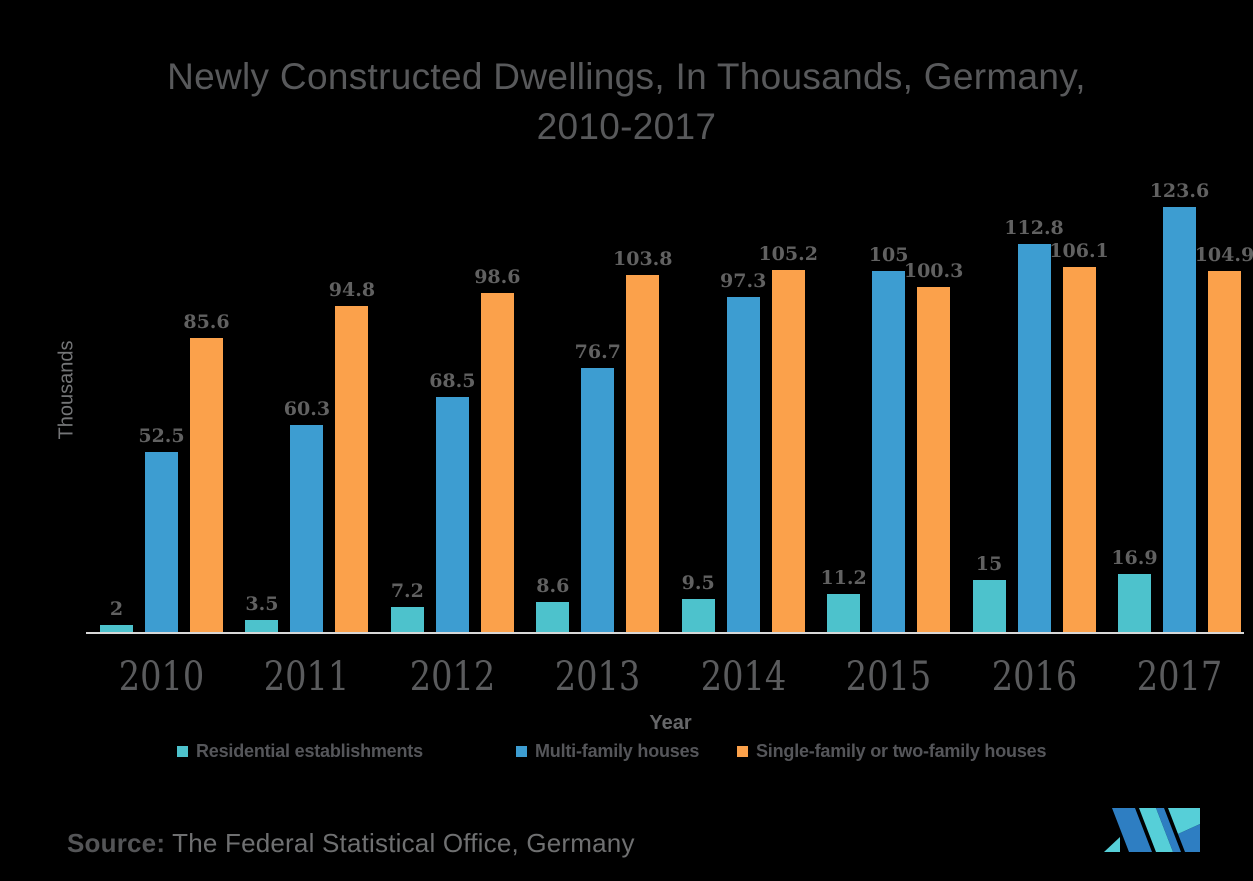 The width and height of the screenshot is (1253, 881). I want to click on x-axis-tick-label: 2012, so click(452, 677).